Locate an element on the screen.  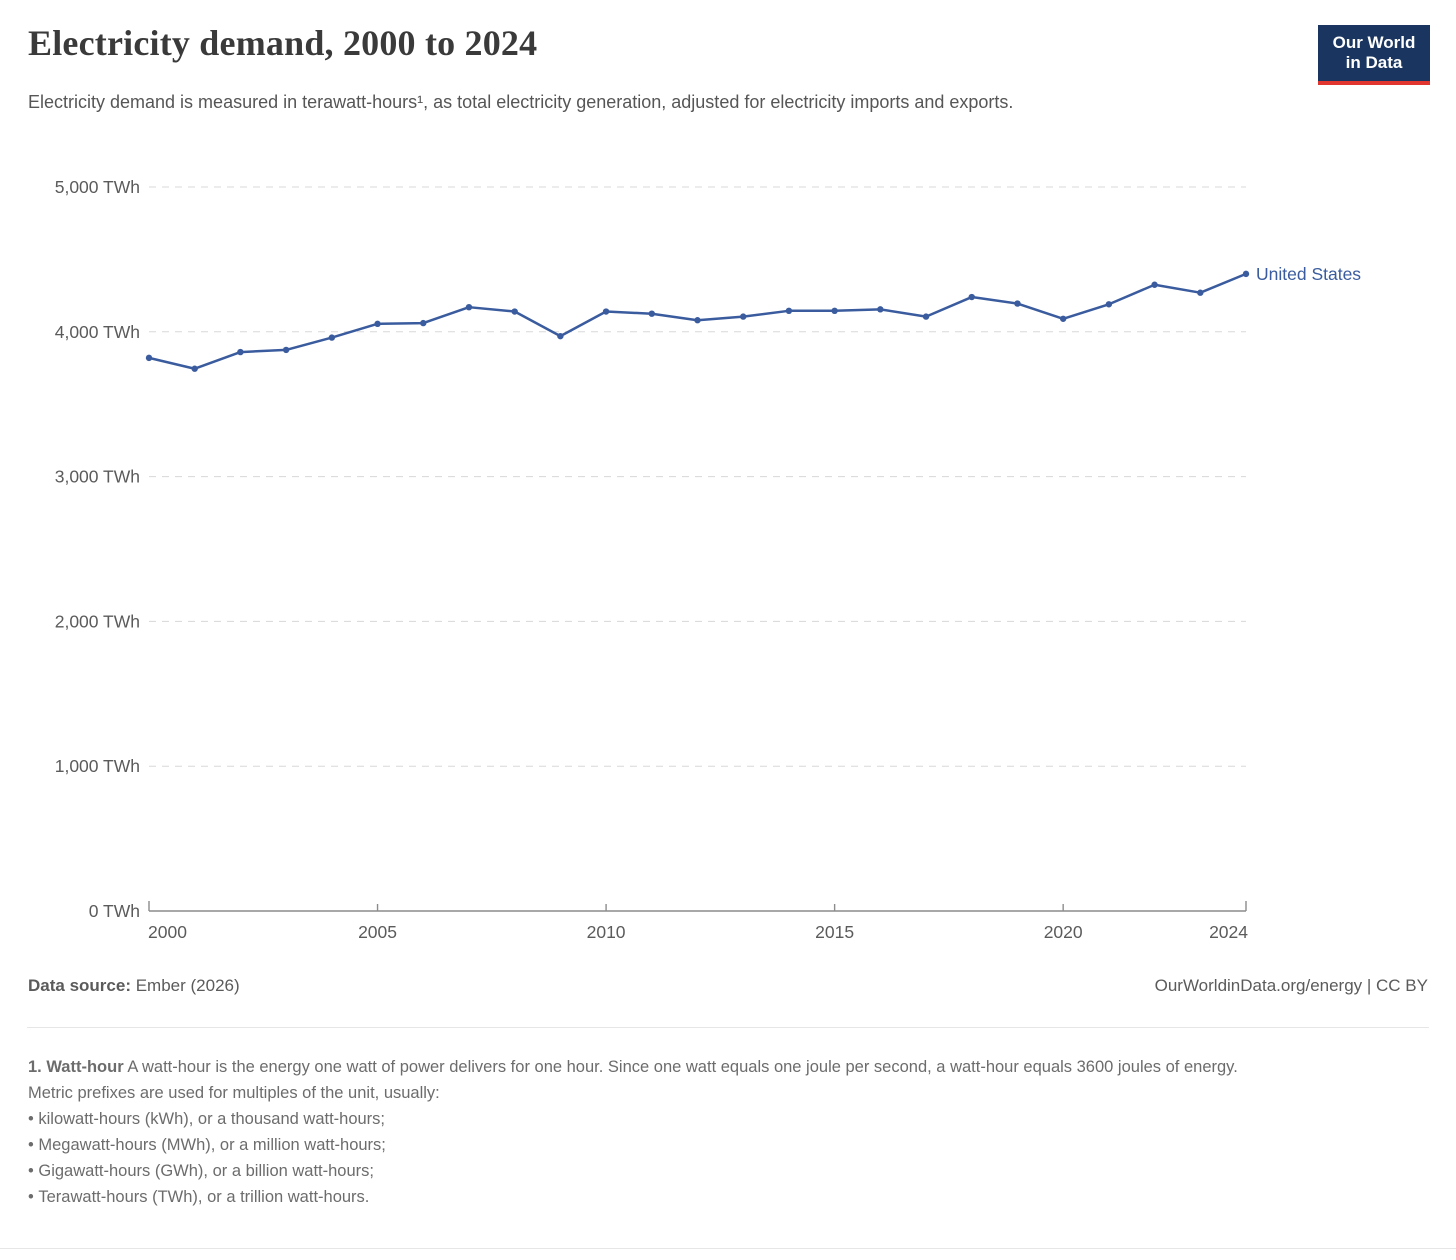
owid-logo-text-line1: Our World is located at coordinates (1374, 42).